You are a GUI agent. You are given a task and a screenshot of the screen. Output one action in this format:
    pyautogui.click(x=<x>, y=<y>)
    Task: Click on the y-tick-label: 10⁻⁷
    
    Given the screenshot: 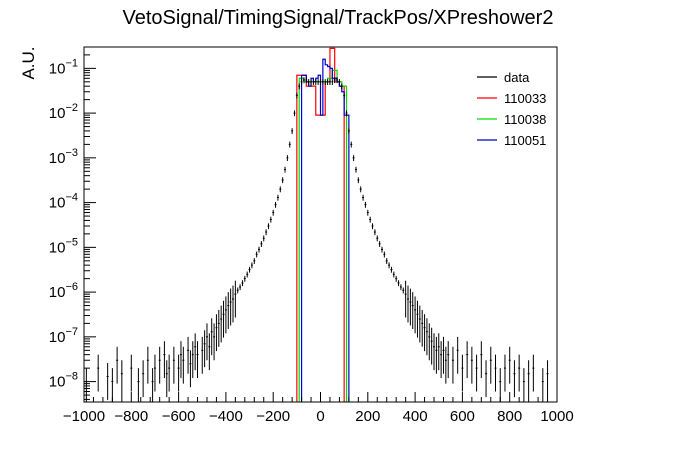 What is the action you would take?
    pyautogui.click(x=63, y=336)
    